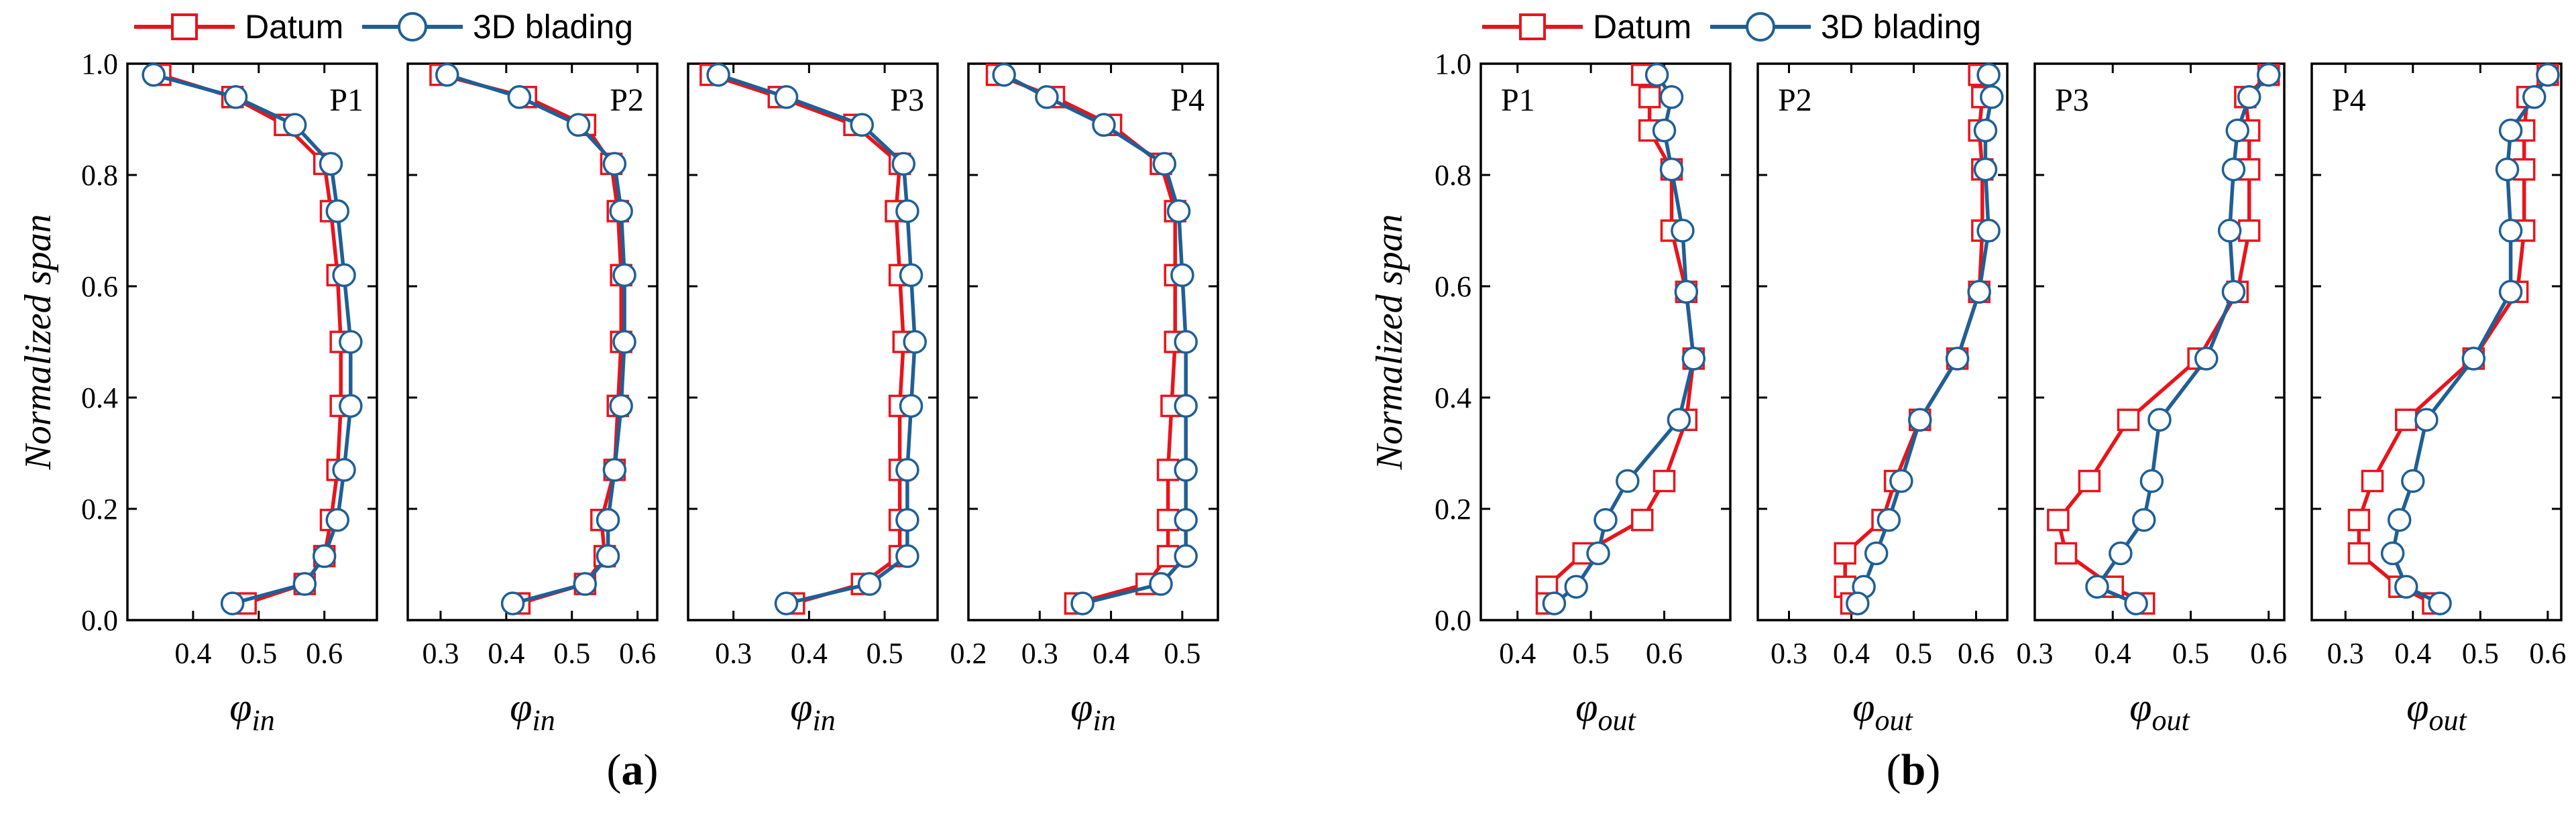 This screenshot has width=2576, height=834. I want to click on y-tick-label: 1.0, so click(99, 64).